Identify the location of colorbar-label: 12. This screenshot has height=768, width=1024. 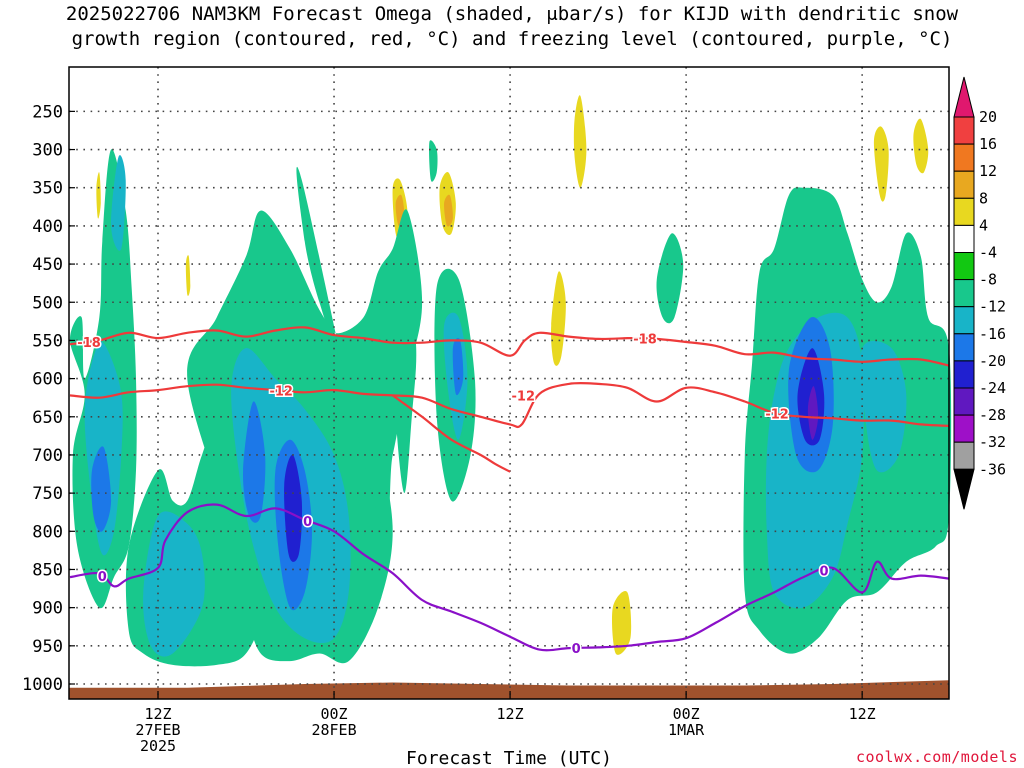
(988, 171).